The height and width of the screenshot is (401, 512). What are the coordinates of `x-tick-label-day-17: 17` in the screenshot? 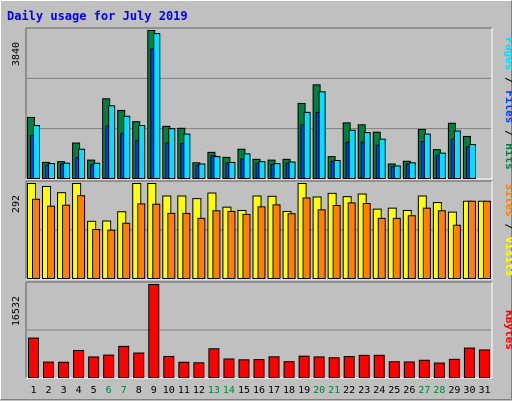 It's located at (274, 390).